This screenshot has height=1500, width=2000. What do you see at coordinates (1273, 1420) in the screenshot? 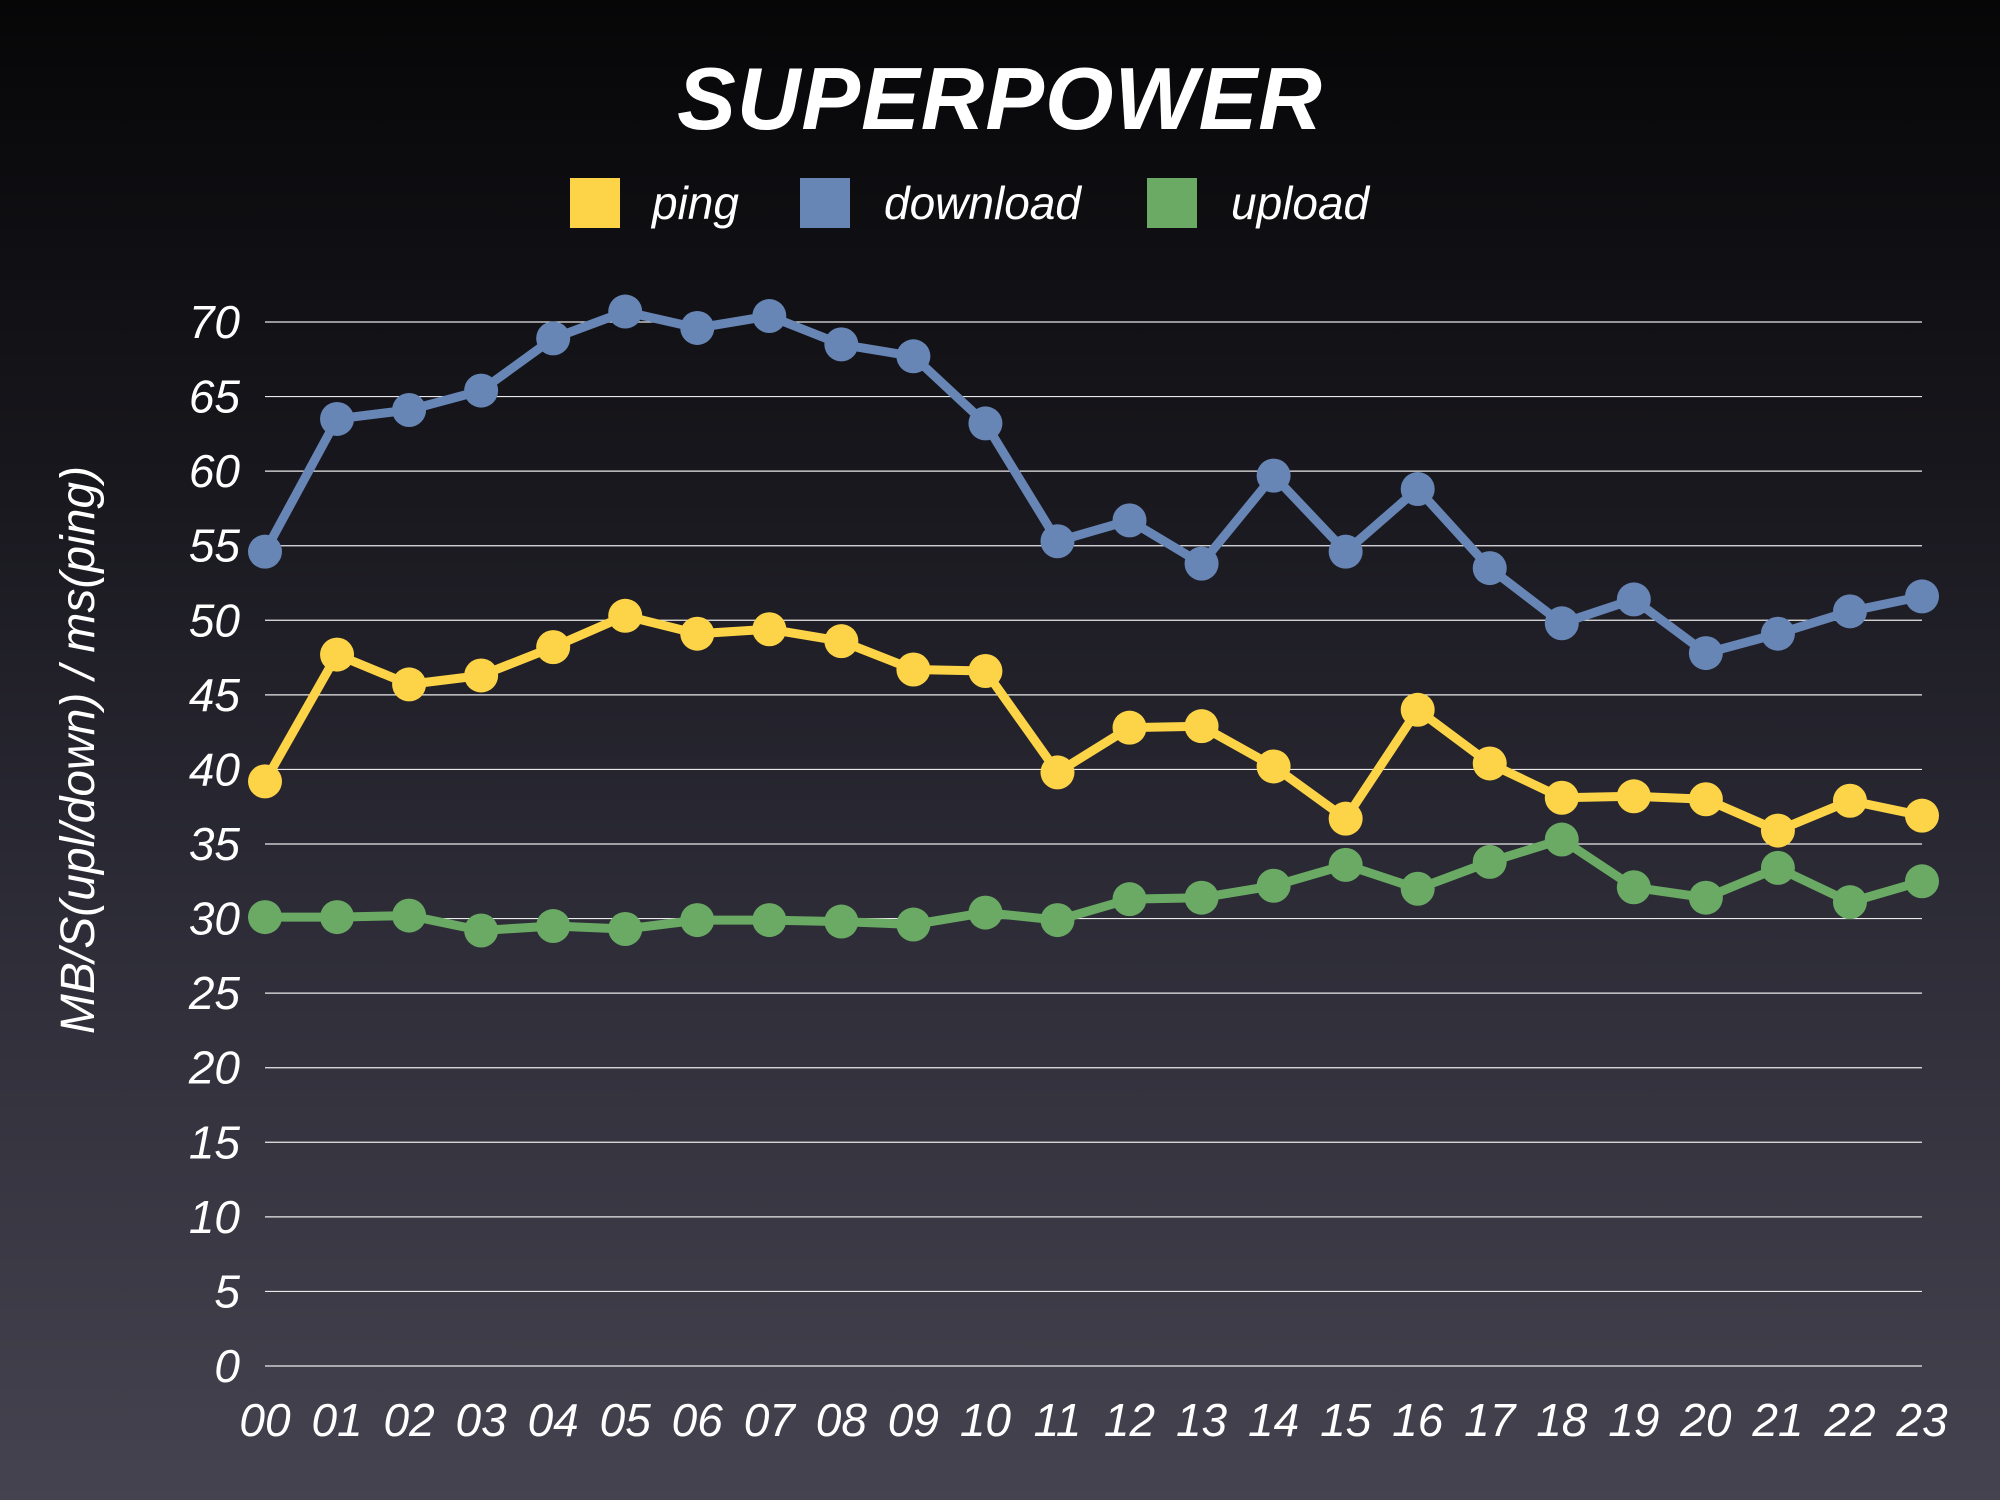
I see `x-tick-label: 14` at bounding box center [1273, 1420].